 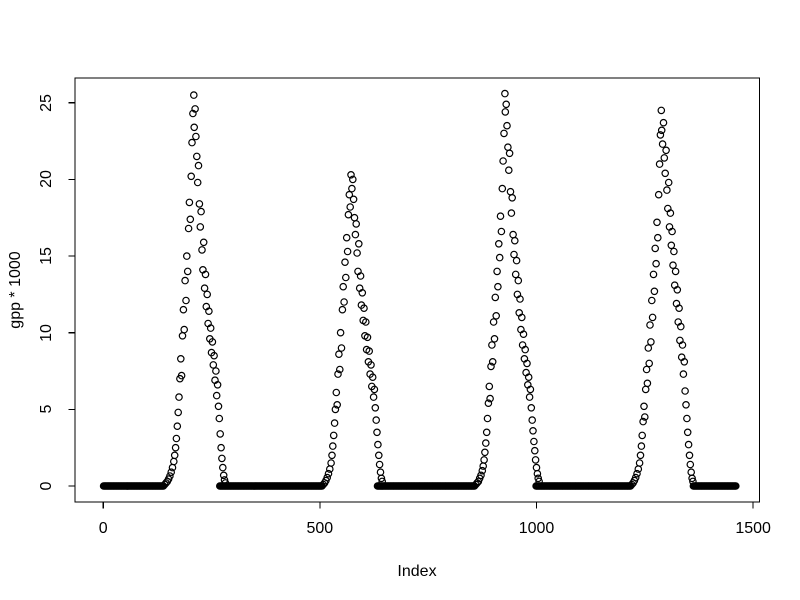 I want to click on y-tick-label: 5, so click(x=46, y=409).